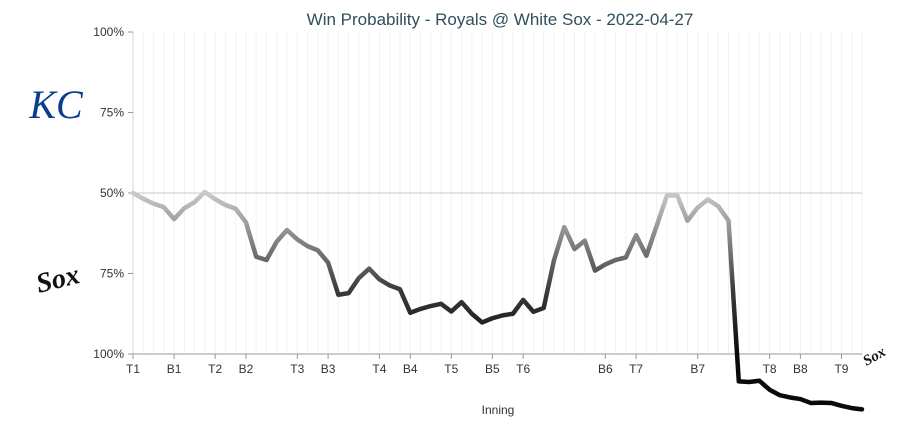  Describe the element at coordinates (697, 369) in the screenshot. I see `x-tick-label: B7` at that location.